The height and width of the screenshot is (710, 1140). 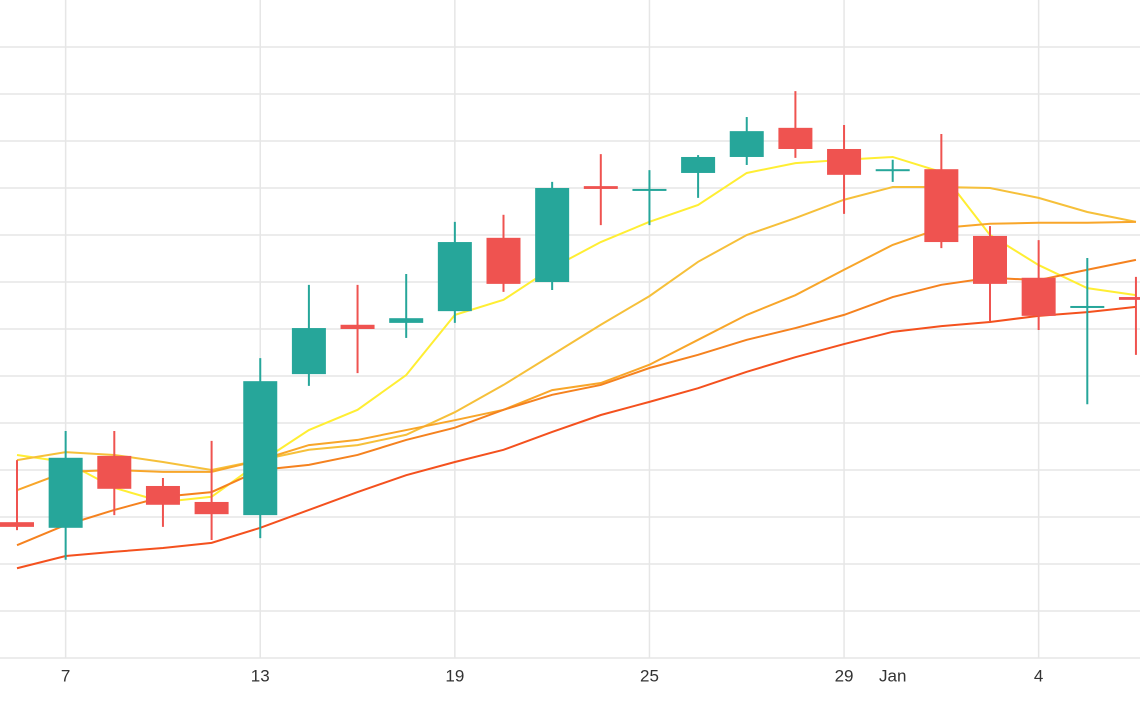 I want to click on x-tick-label: 19, so click(x=454, y=675).